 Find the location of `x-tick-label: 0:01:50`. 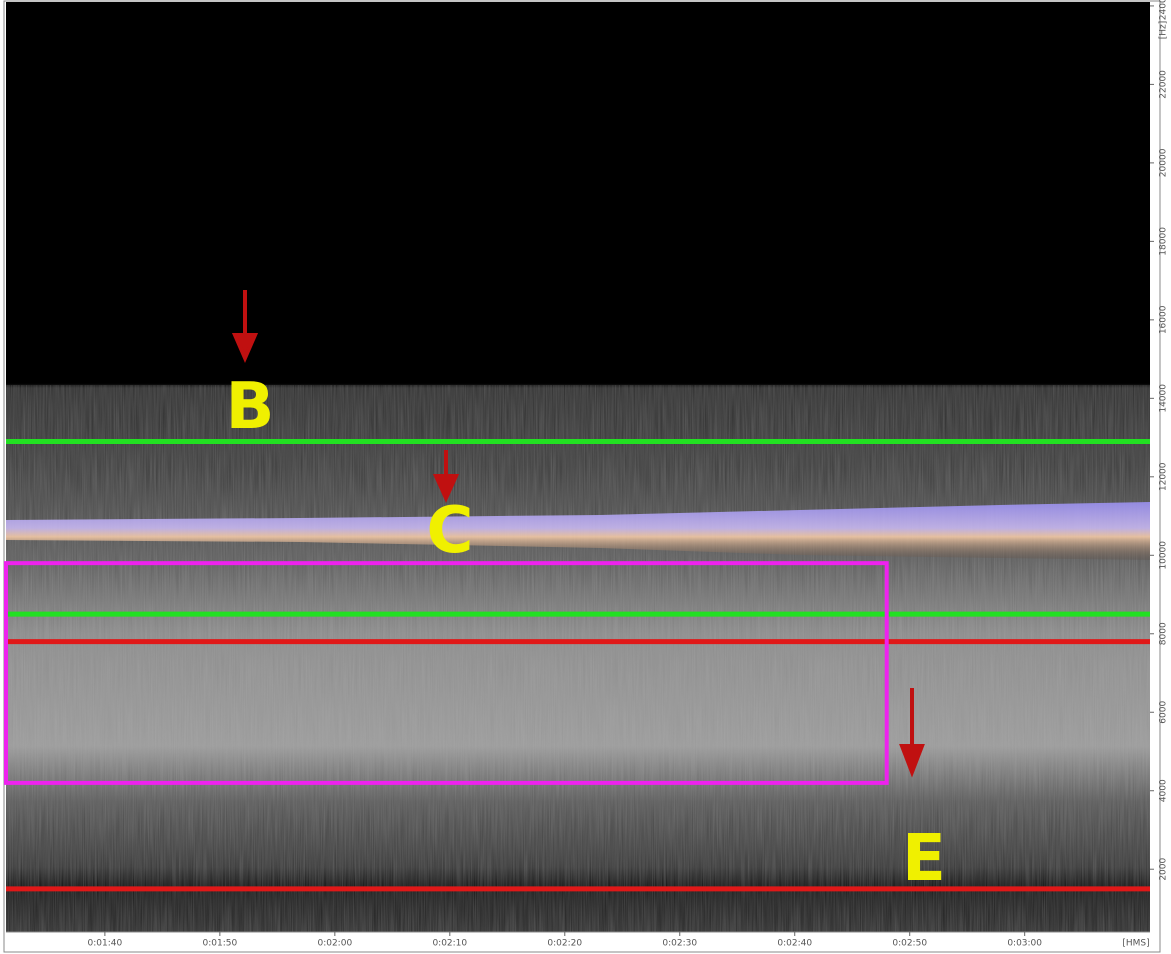

x-tick-label: 0:01:50 is located at coordinates (220, 944).